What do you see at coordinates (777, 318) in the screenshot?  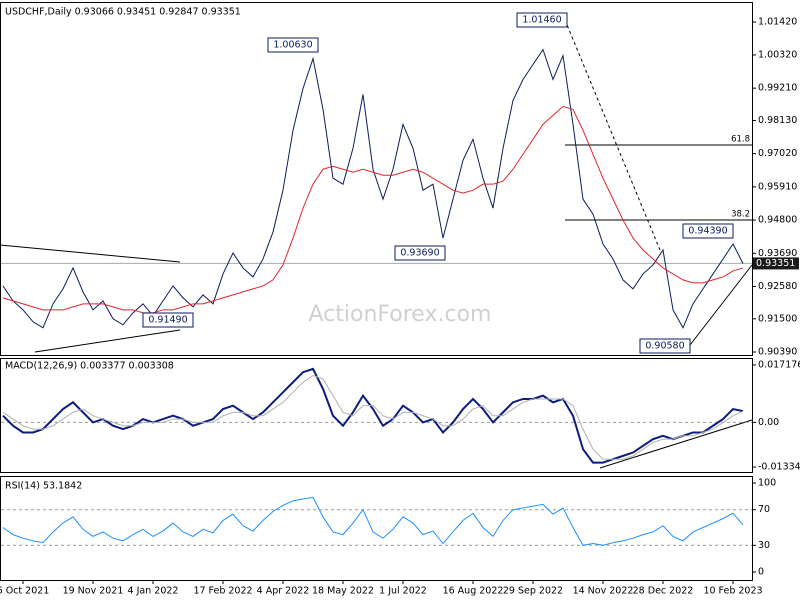 I see `y-tick-label: 0.91500` at bounding box center [777, 318].